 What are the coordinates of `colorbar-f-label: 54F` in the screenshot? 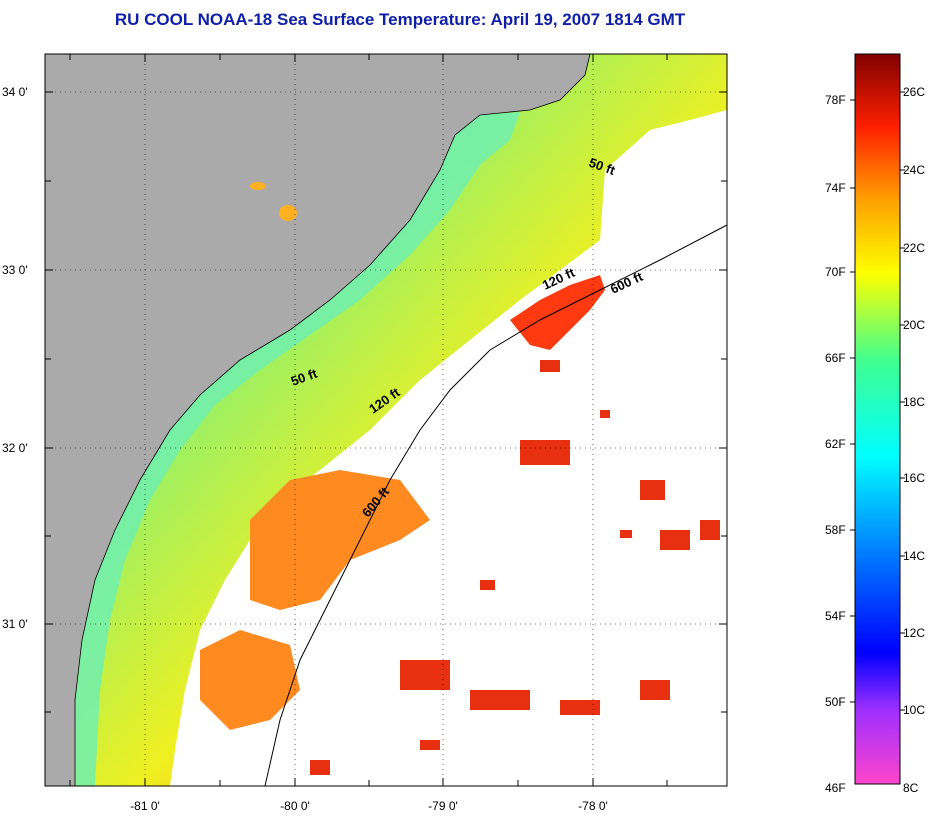 It's located at (835, 616).